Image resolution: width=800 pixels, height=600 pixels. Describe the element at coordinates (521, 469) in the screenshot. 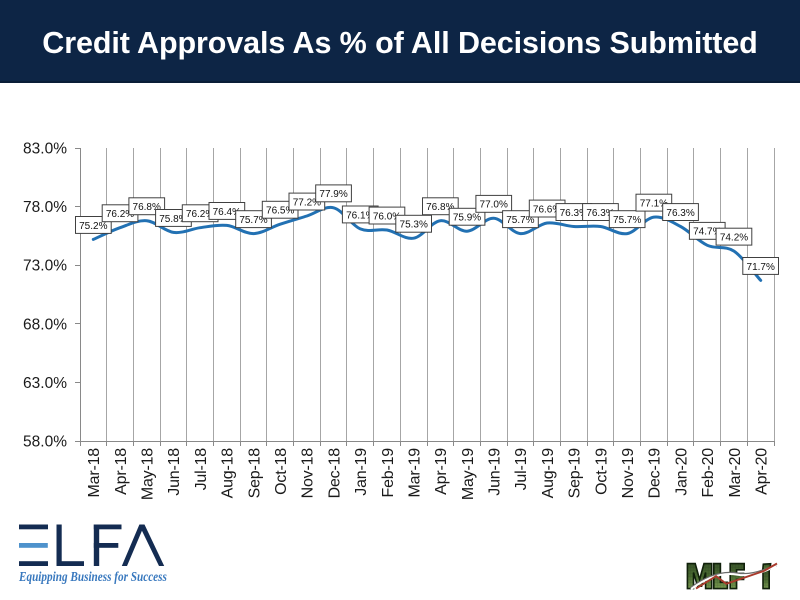

I see `svg-text: Jul-19` at that location.